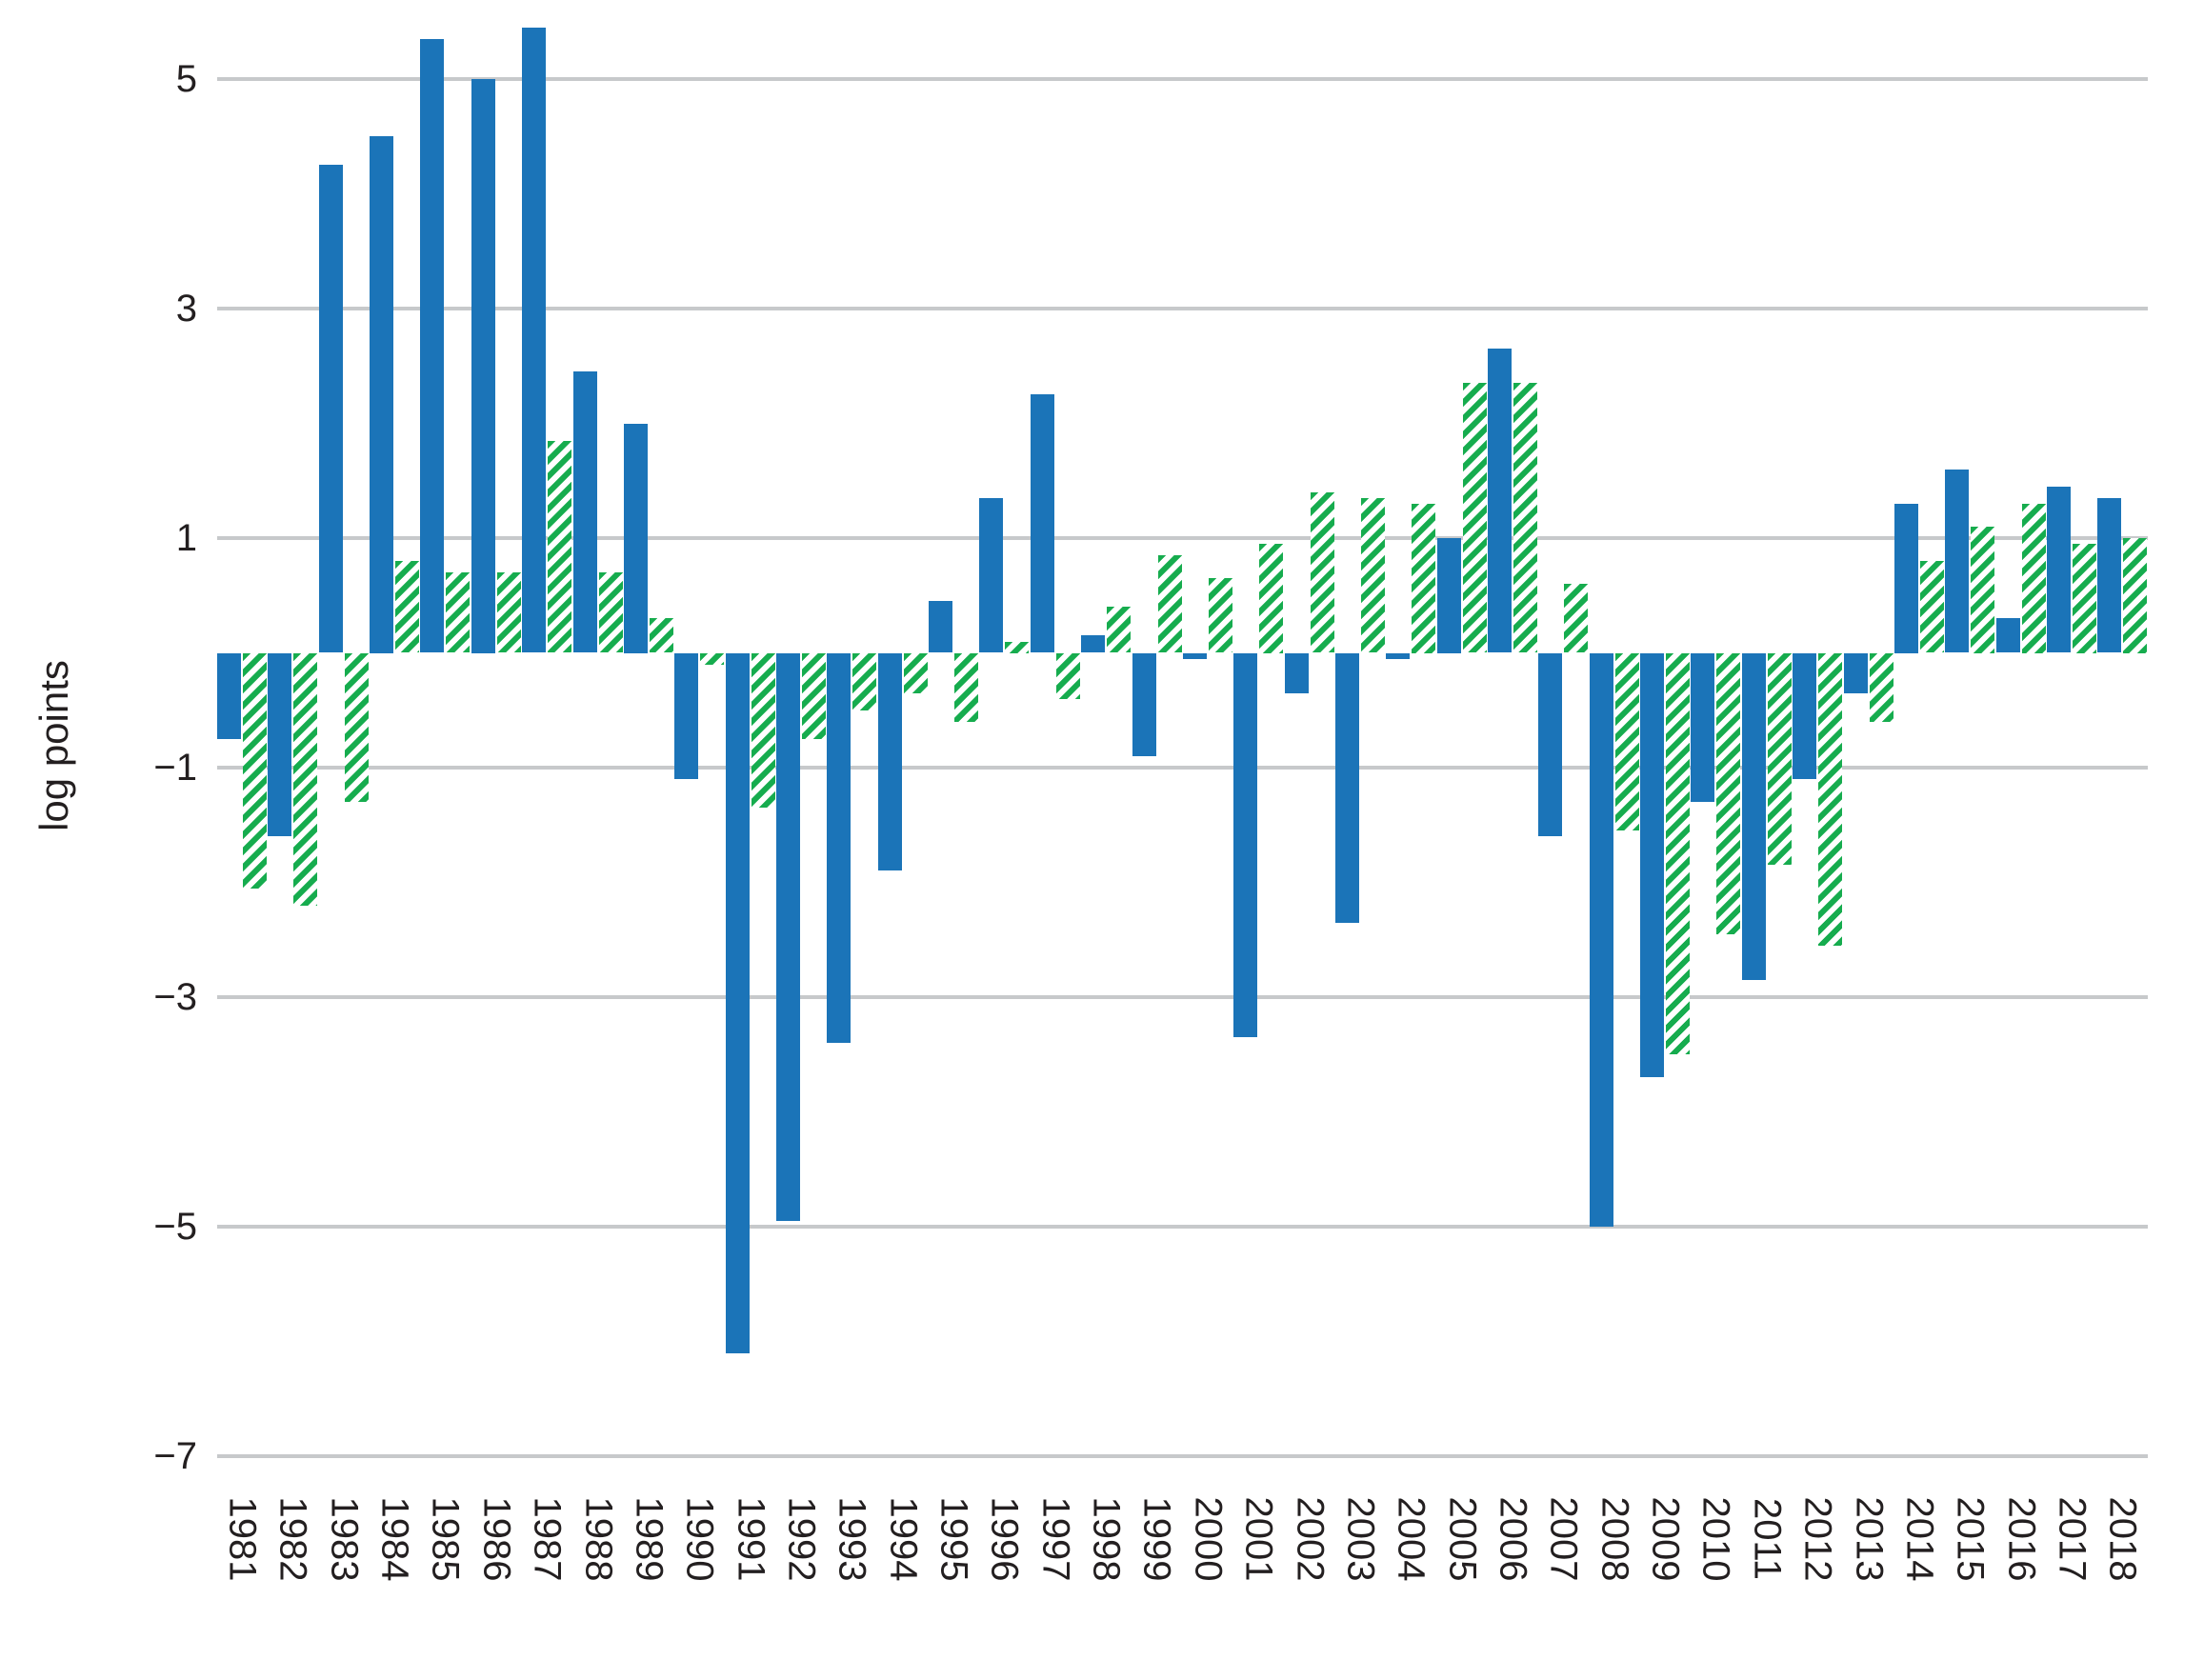 Image resolution: width=2204 pixels, height=1680 pixels. Describe the element at coordinates (2109, 575) in the screenshot. I see `bar-blue-solid-2018` at that location.